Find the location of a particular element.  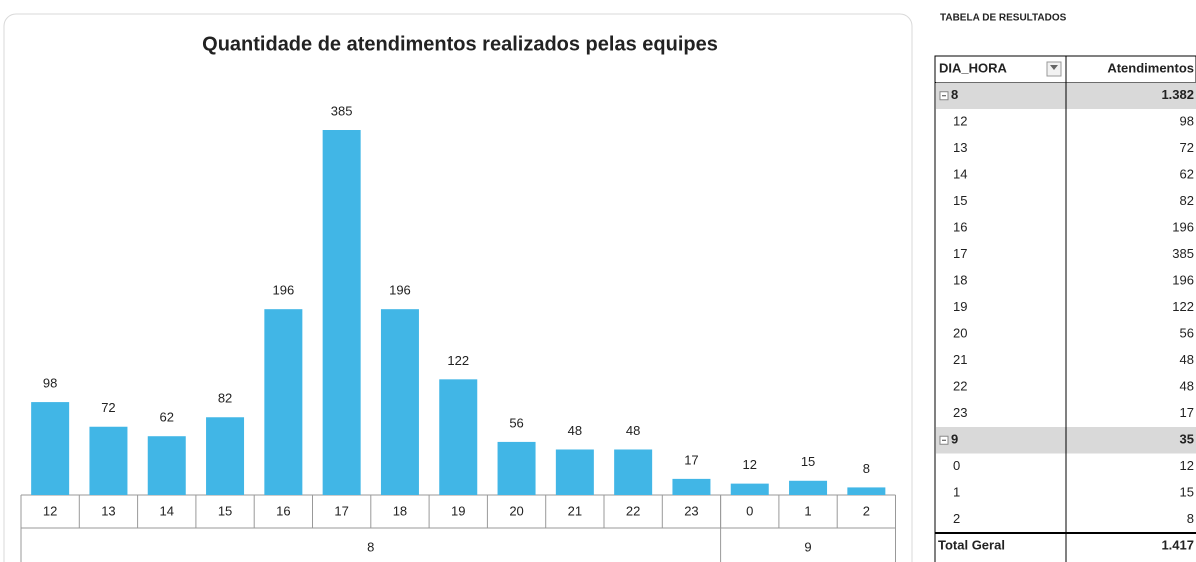

row-value: 62 is located at coordinates (1187, 174).